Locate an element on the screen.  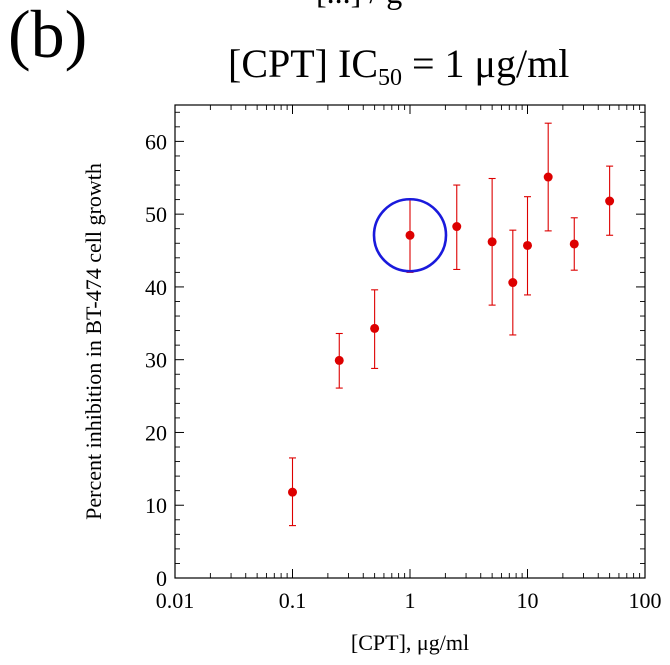
x-axis-label: [CPT], μg/ml is located at coordinates (410, 642).